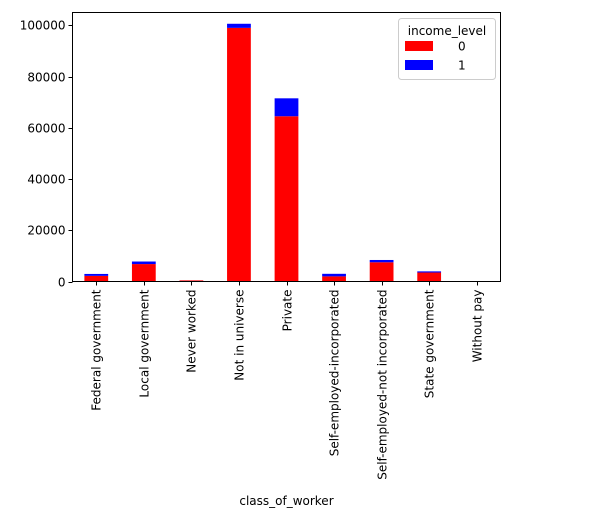  Describe the element at coordinates (430, 343) in the screenshot. I see `x-tick-label: State government` at that location.